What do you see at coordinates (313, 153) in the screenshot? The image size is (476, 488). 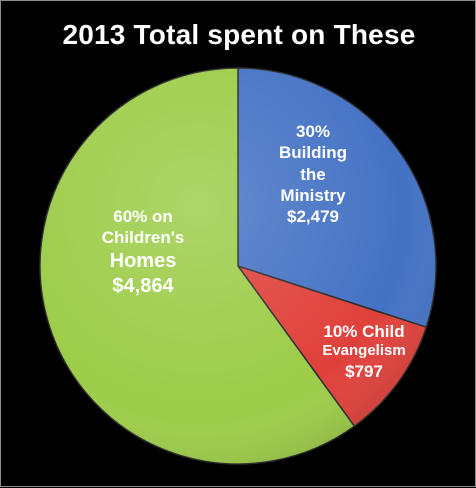 I see `label-line: Building` at bounding box center [313, 153].